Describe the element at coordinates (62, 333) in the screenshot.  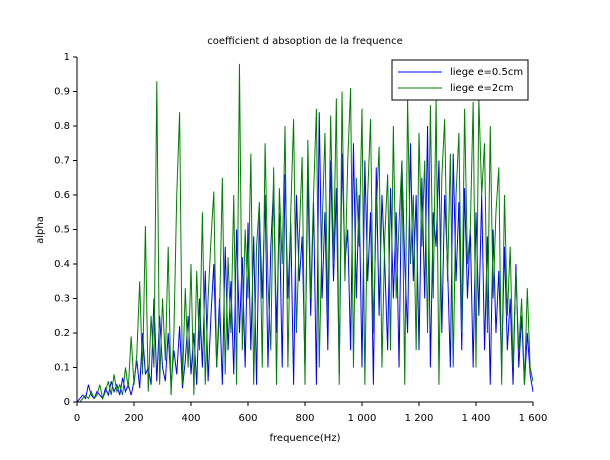
I see `y-tick-label: 0.2` at that location.